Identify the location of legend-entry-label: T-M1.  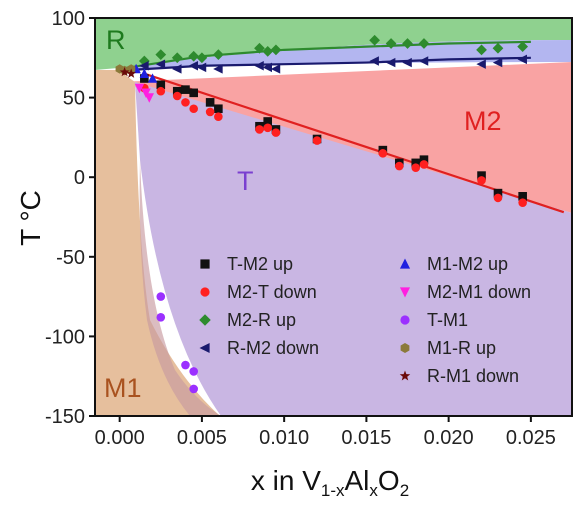
(447, 320).